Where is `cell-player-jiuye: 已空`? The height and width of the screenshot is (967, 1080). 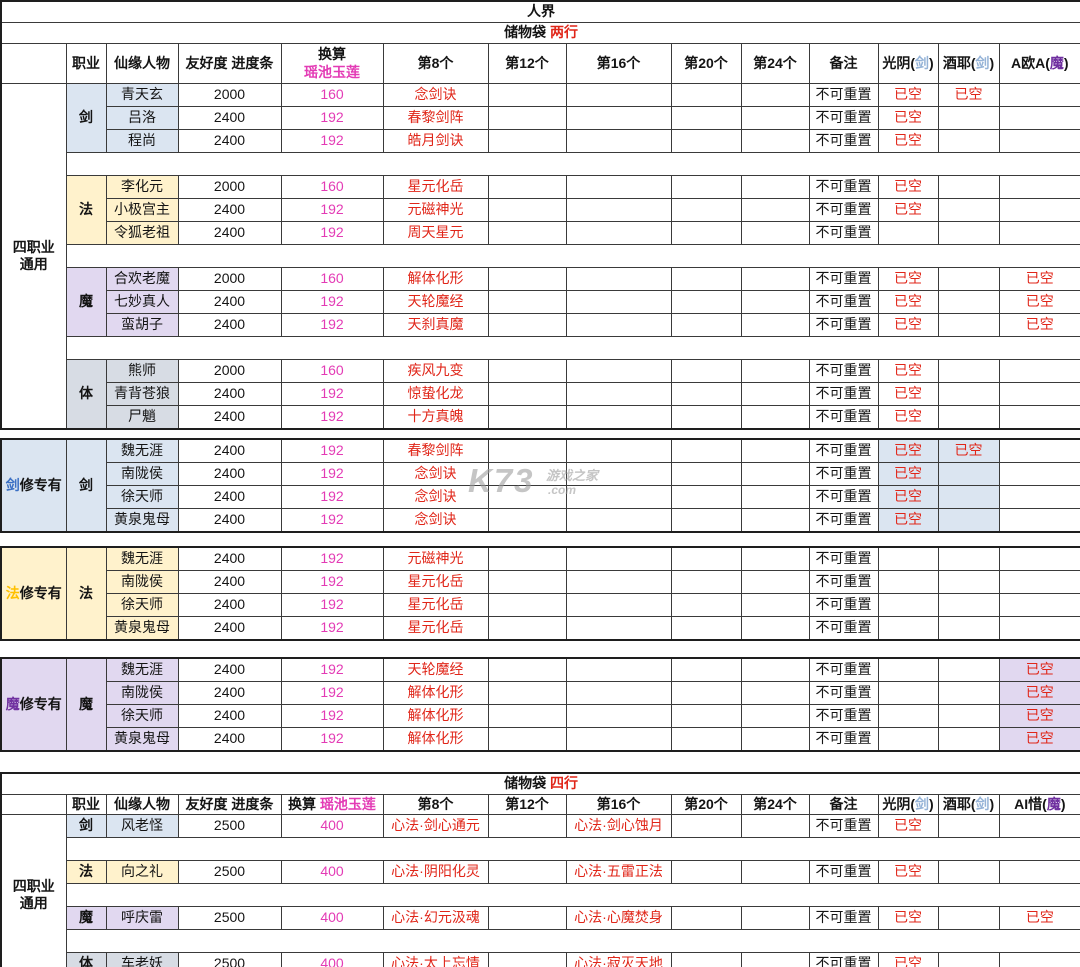 cell-player-jiuye: 已空 is located at coordinates (968, 450).